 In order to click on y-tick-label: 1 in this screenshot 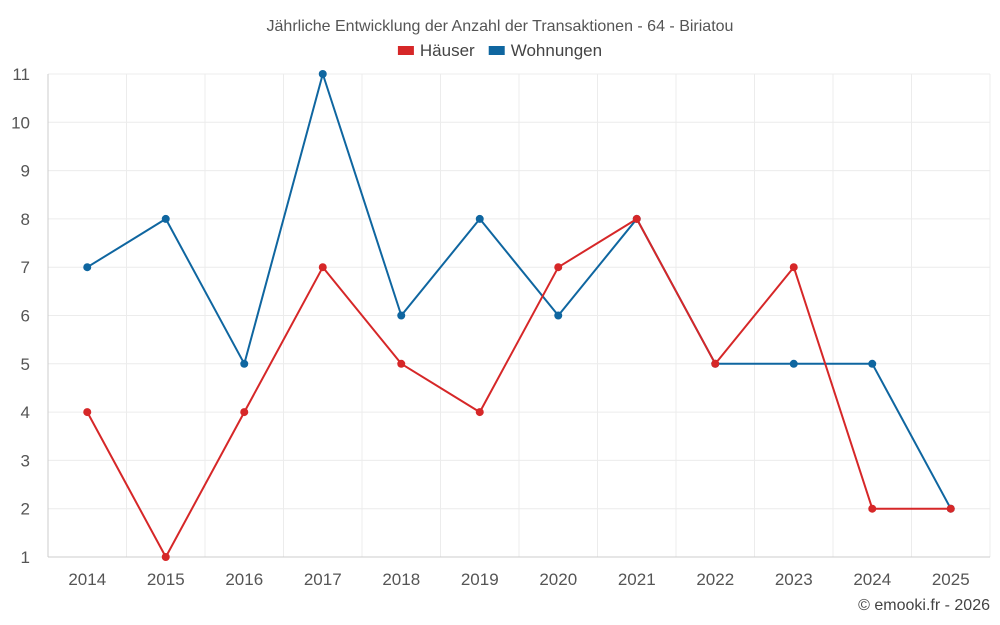, I will do `click(25, 557)`.